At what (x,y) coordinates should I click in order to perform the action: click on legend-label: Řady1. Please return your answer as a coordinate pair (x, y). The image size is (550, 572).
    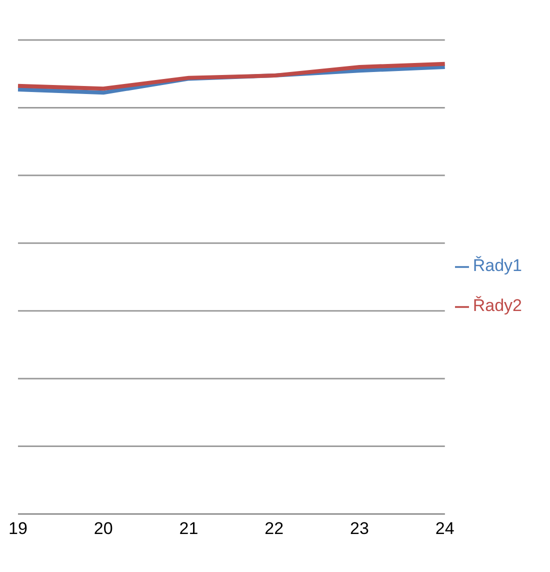
    Looking at the image, I should click on (497, 265).